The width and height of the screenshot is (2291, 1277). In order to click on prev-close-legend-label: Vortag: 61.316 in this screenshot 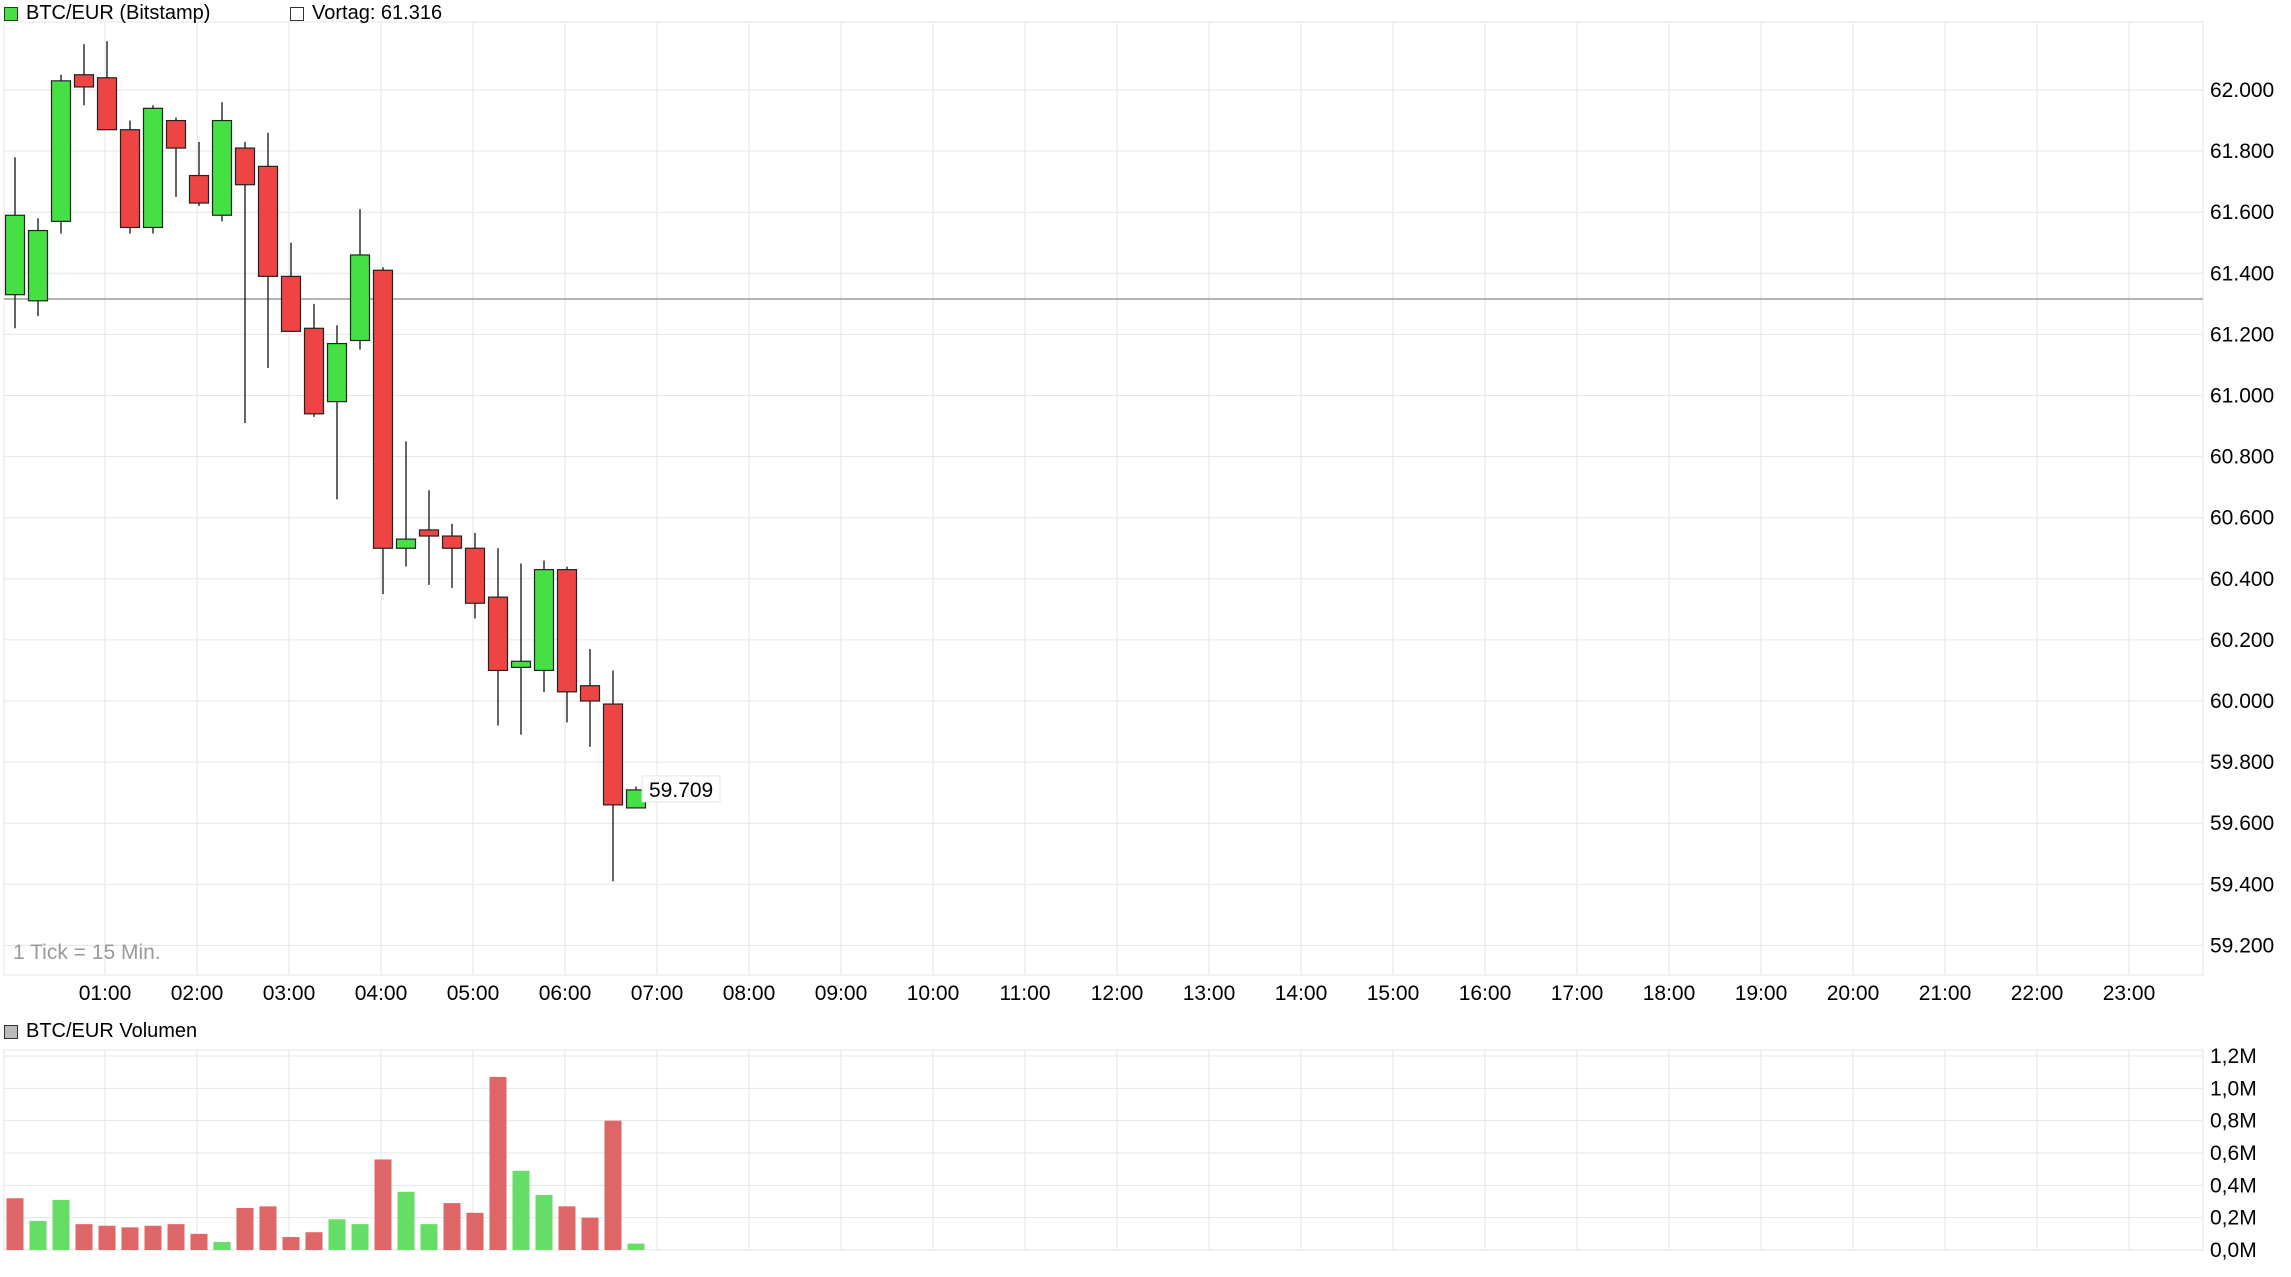, I will do `click(377, 13)`.